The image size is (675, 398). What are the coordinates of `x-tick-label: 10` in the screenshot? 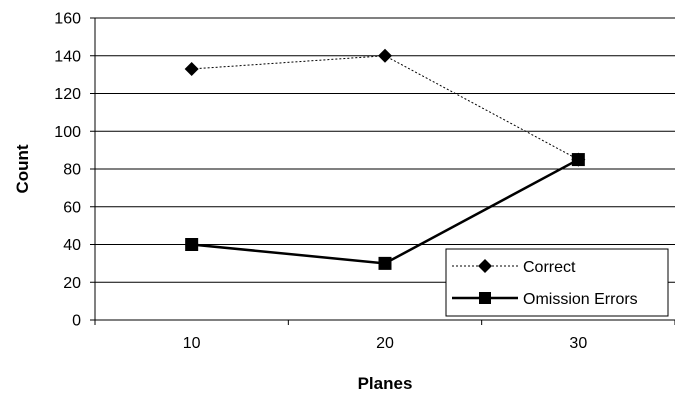 It's located at (192, 343).